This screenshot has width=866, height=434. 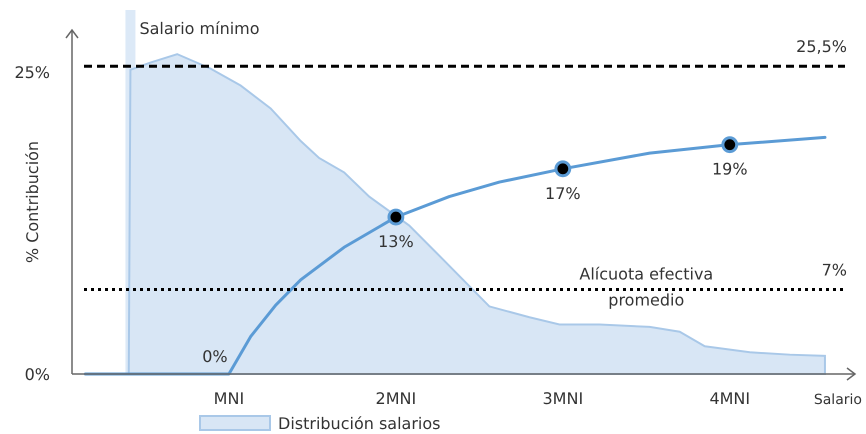 What do you see at coordinates (646, 287) in the screenshot?
I see `annotation: Alícuota efectiva promedio` at bounding box center [646, 287].